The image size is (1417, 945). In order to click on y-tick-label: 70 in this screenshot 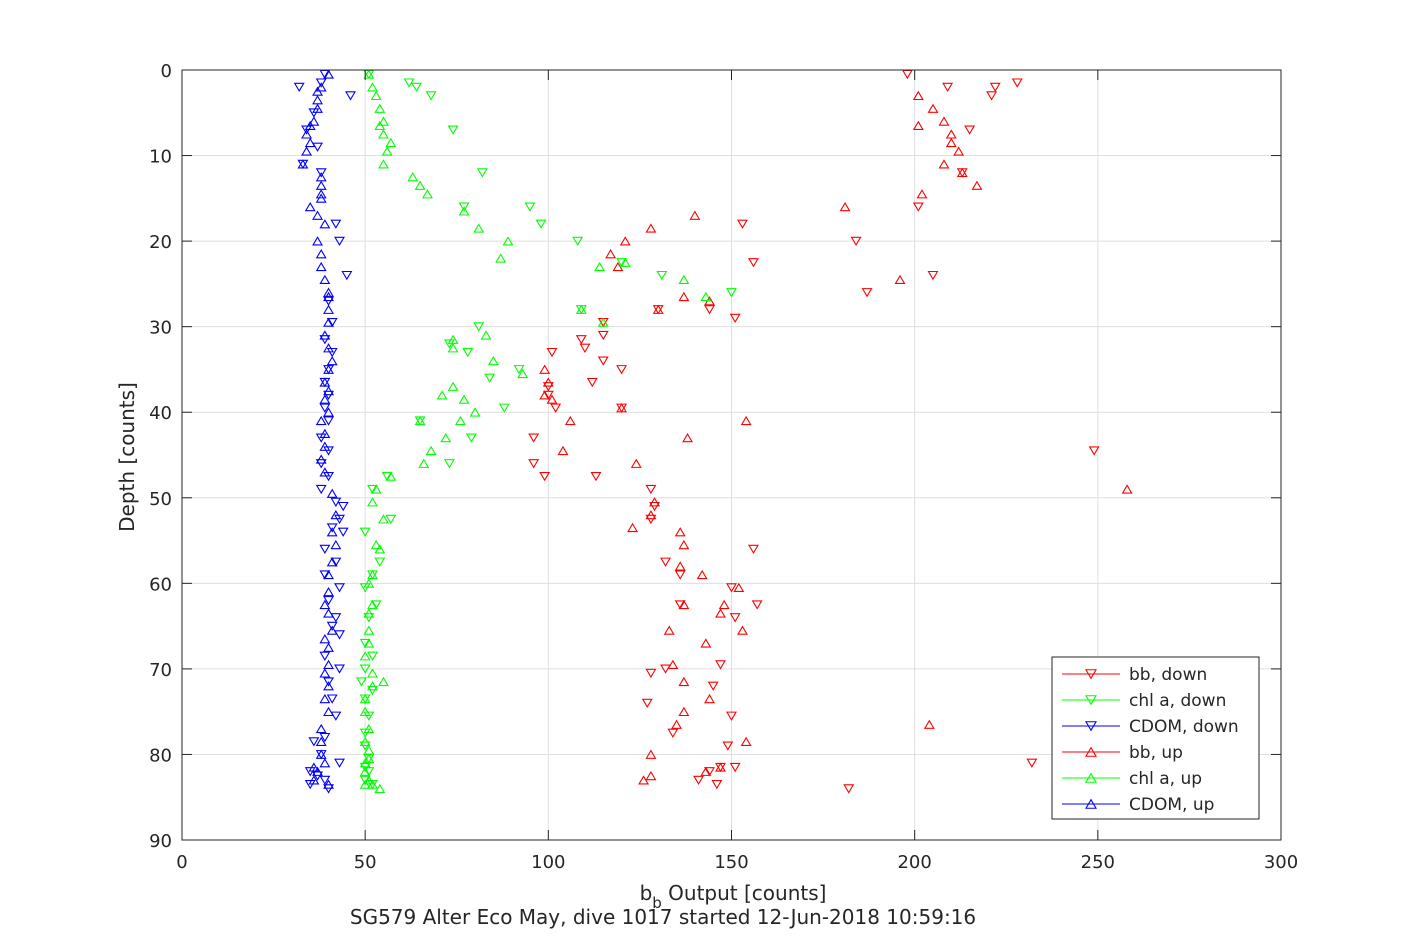, I will do `click(160, 670)`.